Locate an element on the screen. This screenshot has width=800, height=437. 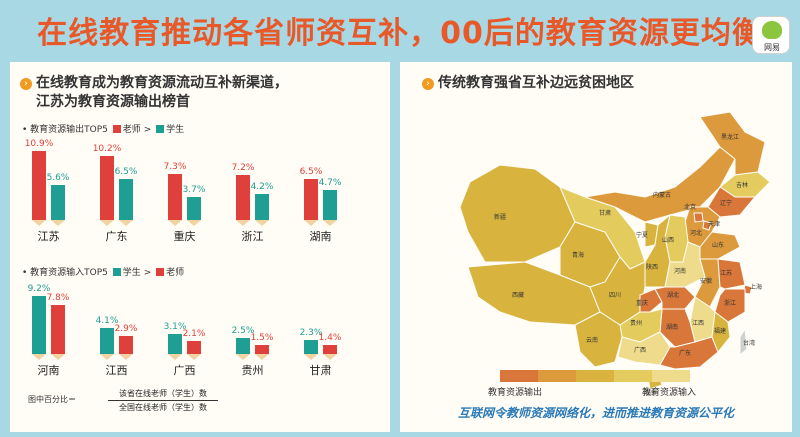
map-label-云南: 云南 is located at coordinates (592, 340).